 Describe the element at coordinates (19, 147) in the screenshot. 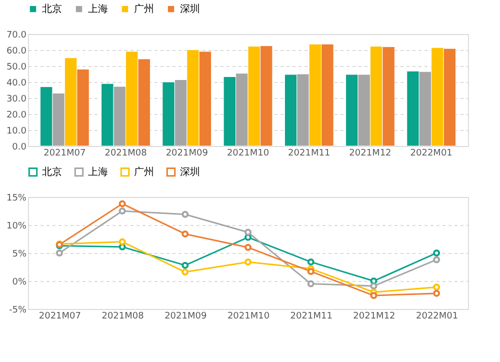

I see `y-tick-label: 0.0` at that location.